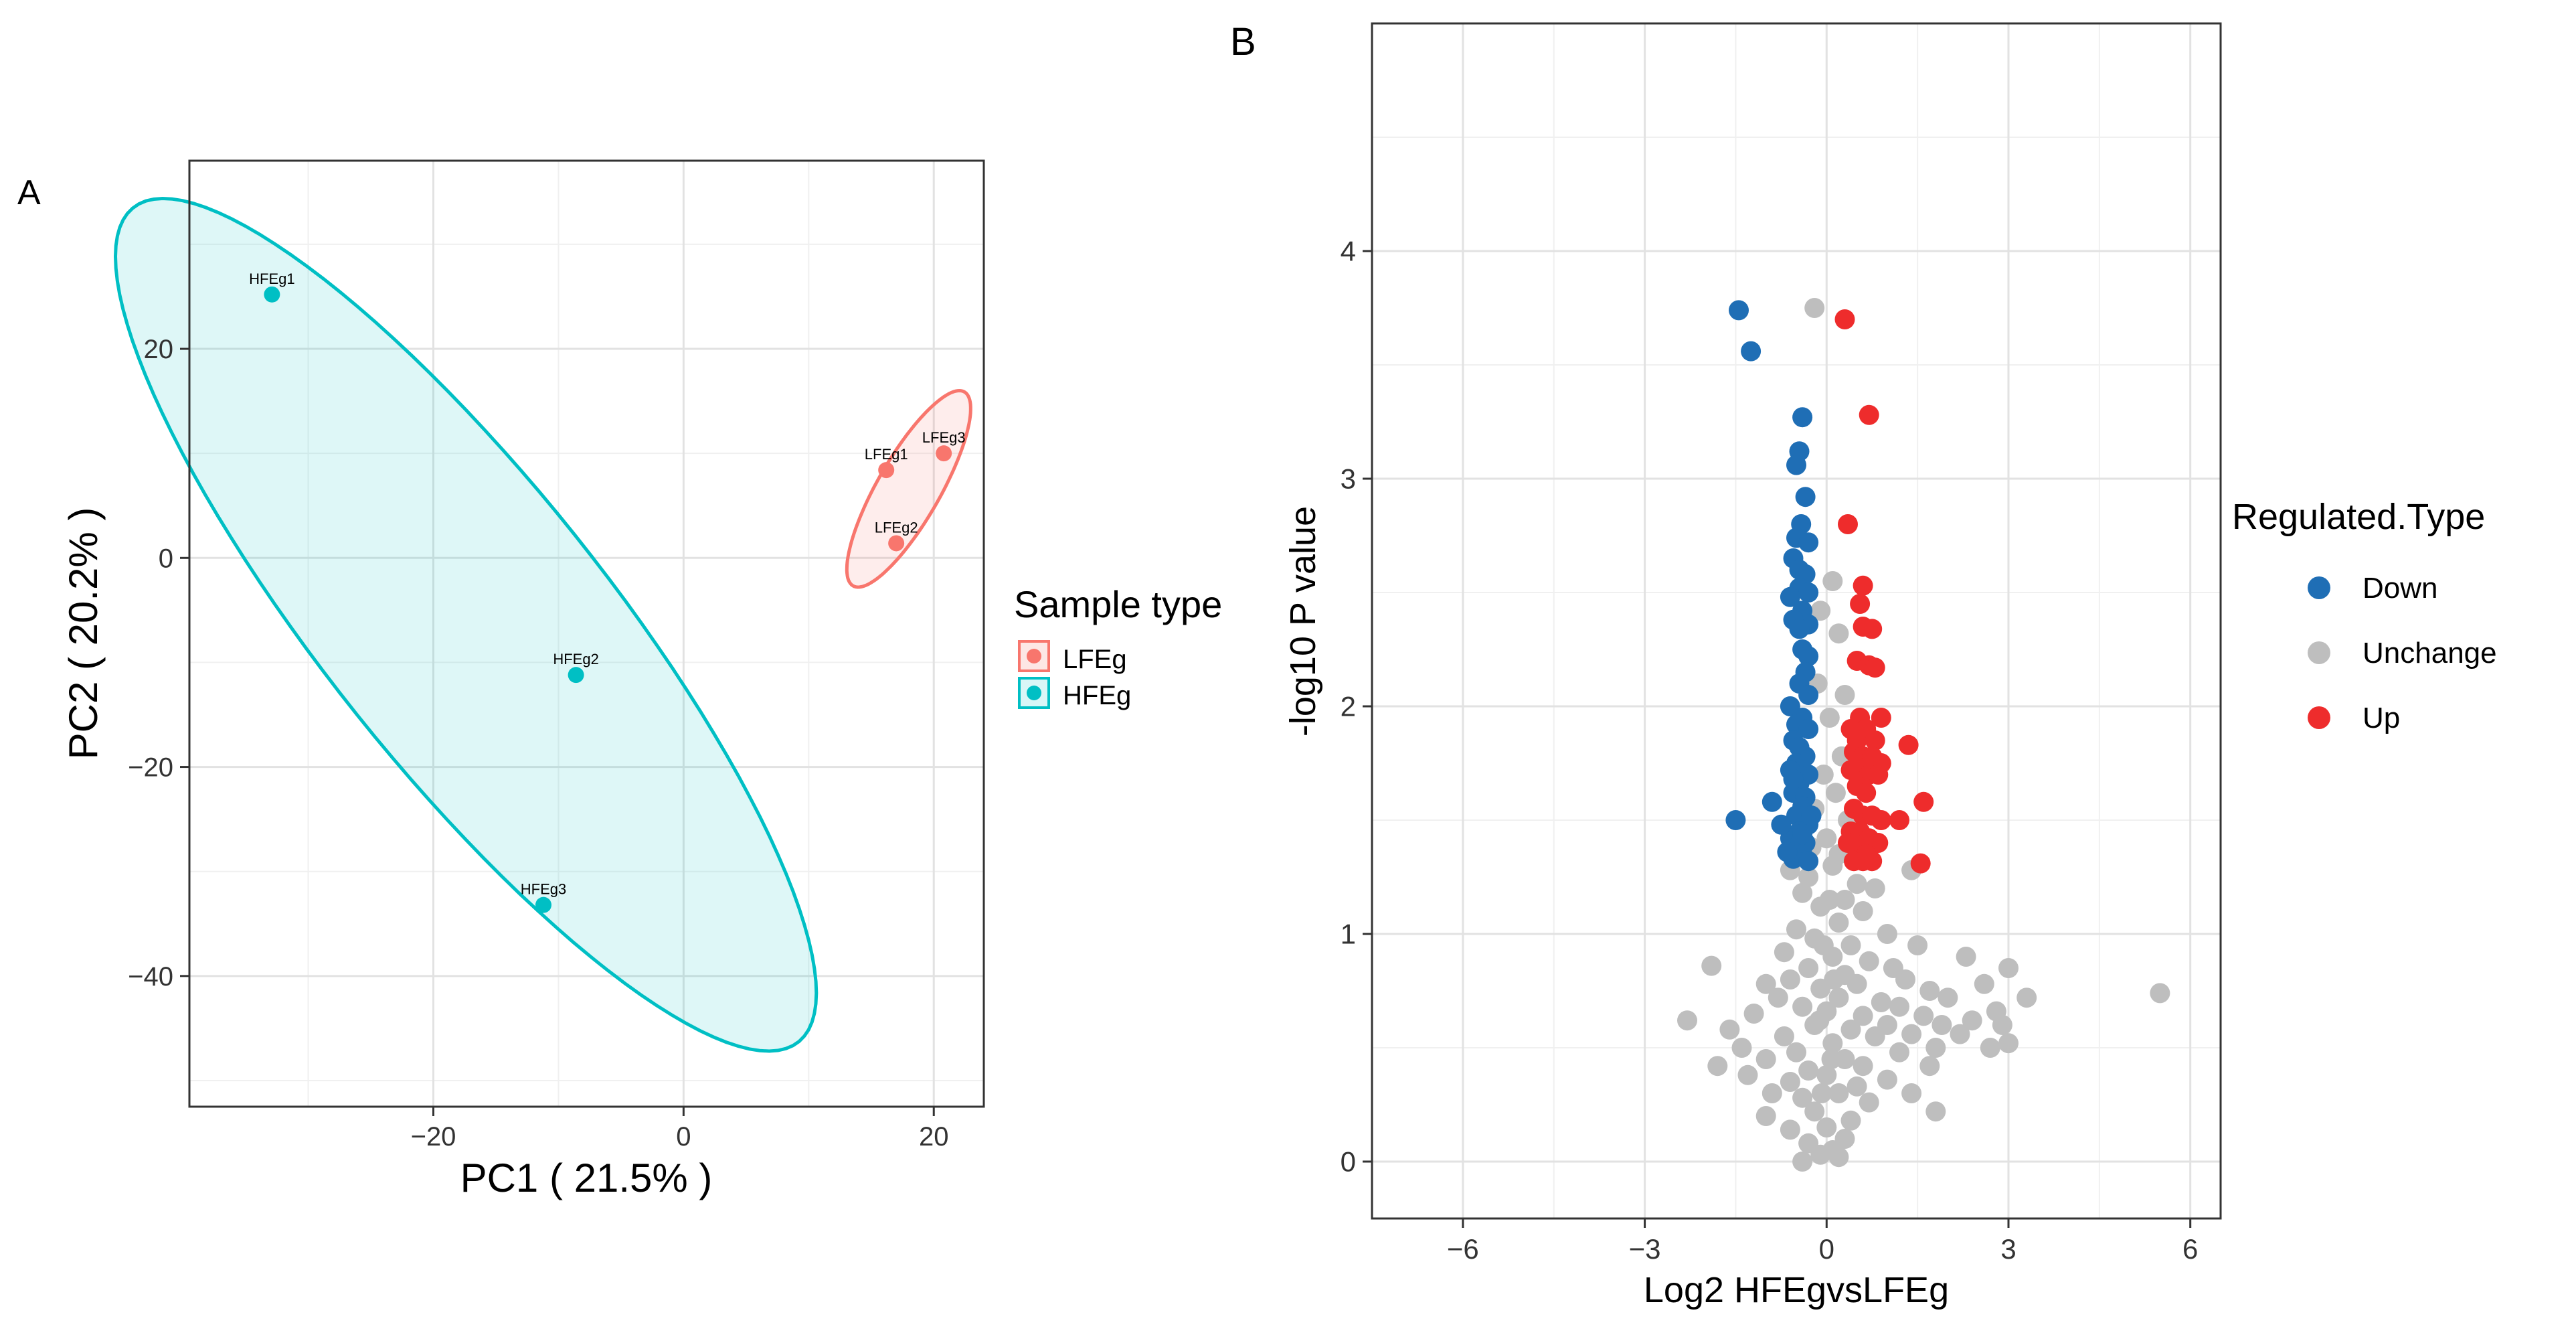  What do you see at coordinates (944, 437) in the screenshot?
I see `pca-point-label: LFEg3` at bounding box center [944, 437].